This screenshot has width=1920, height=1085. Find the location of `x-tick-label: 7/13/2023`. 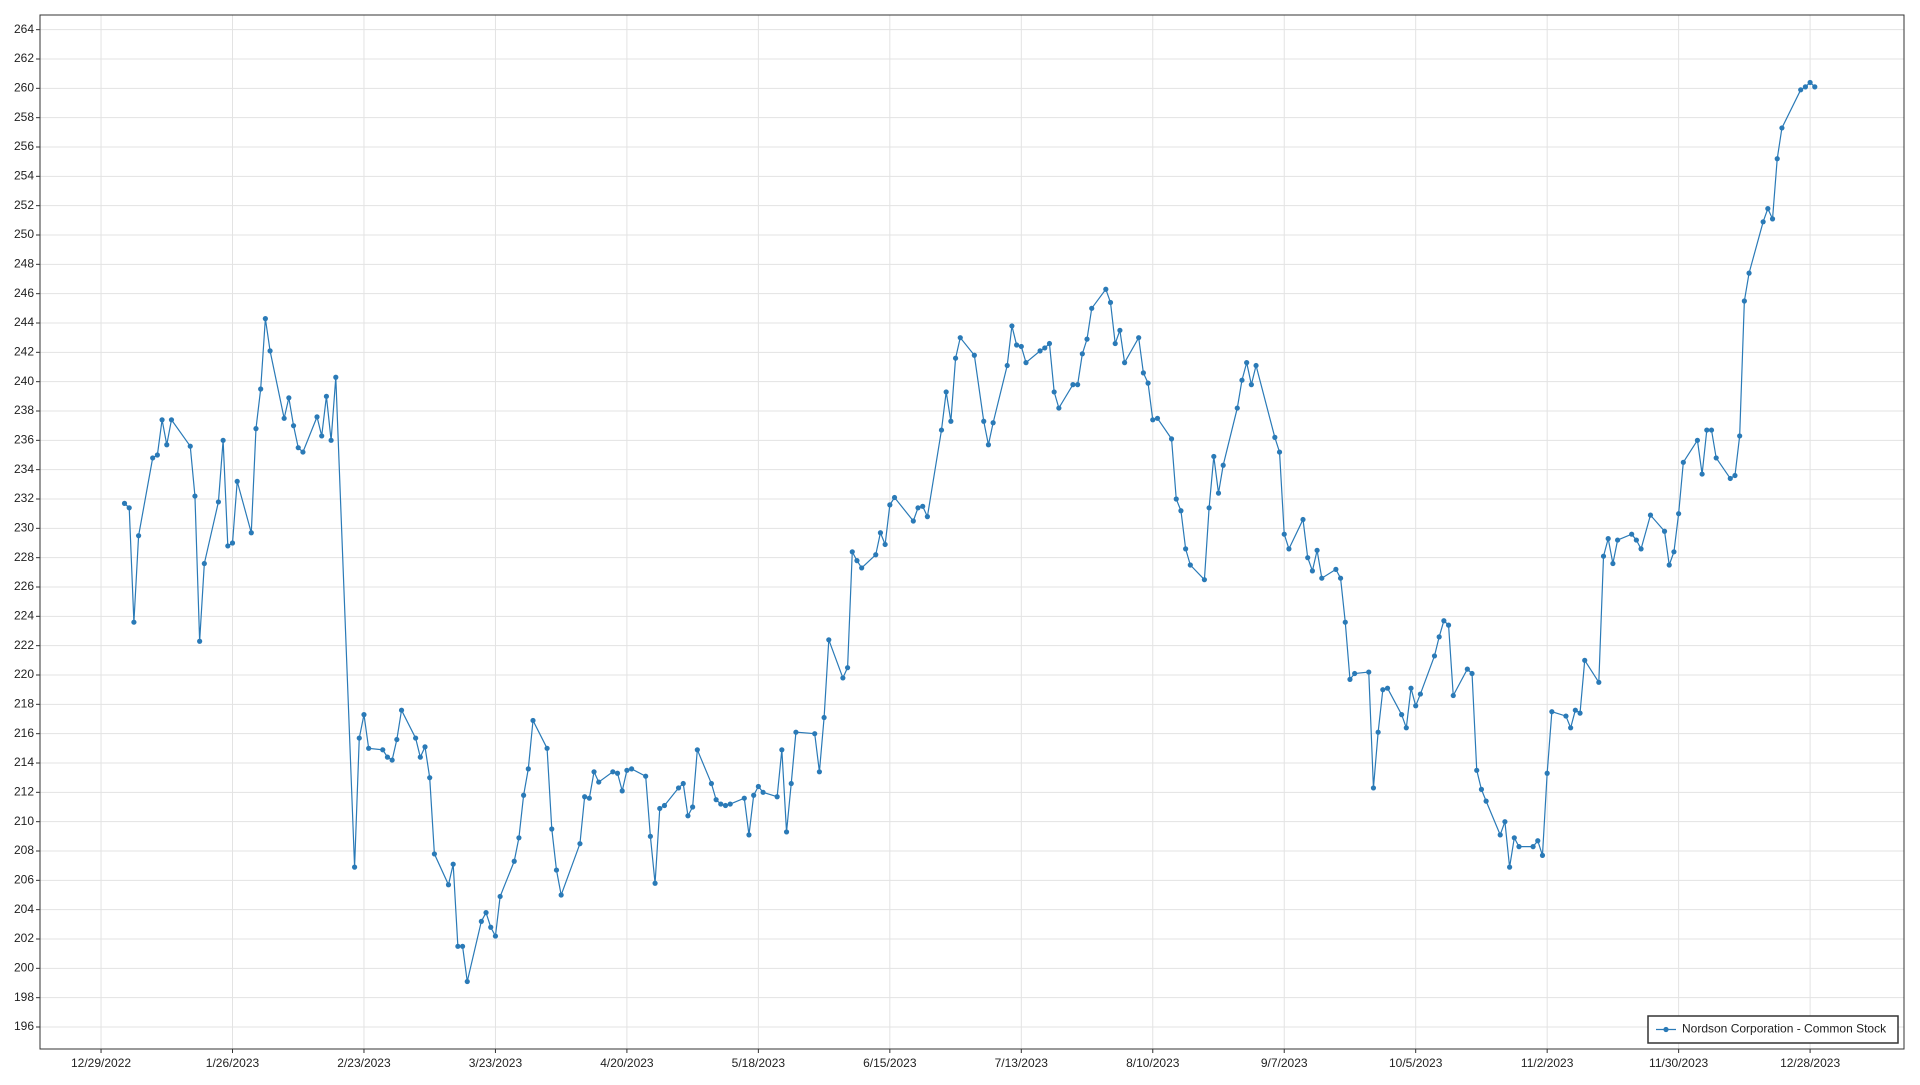

x-tick-label: 7/13/2023 is located at coordinates (1022, 1063).